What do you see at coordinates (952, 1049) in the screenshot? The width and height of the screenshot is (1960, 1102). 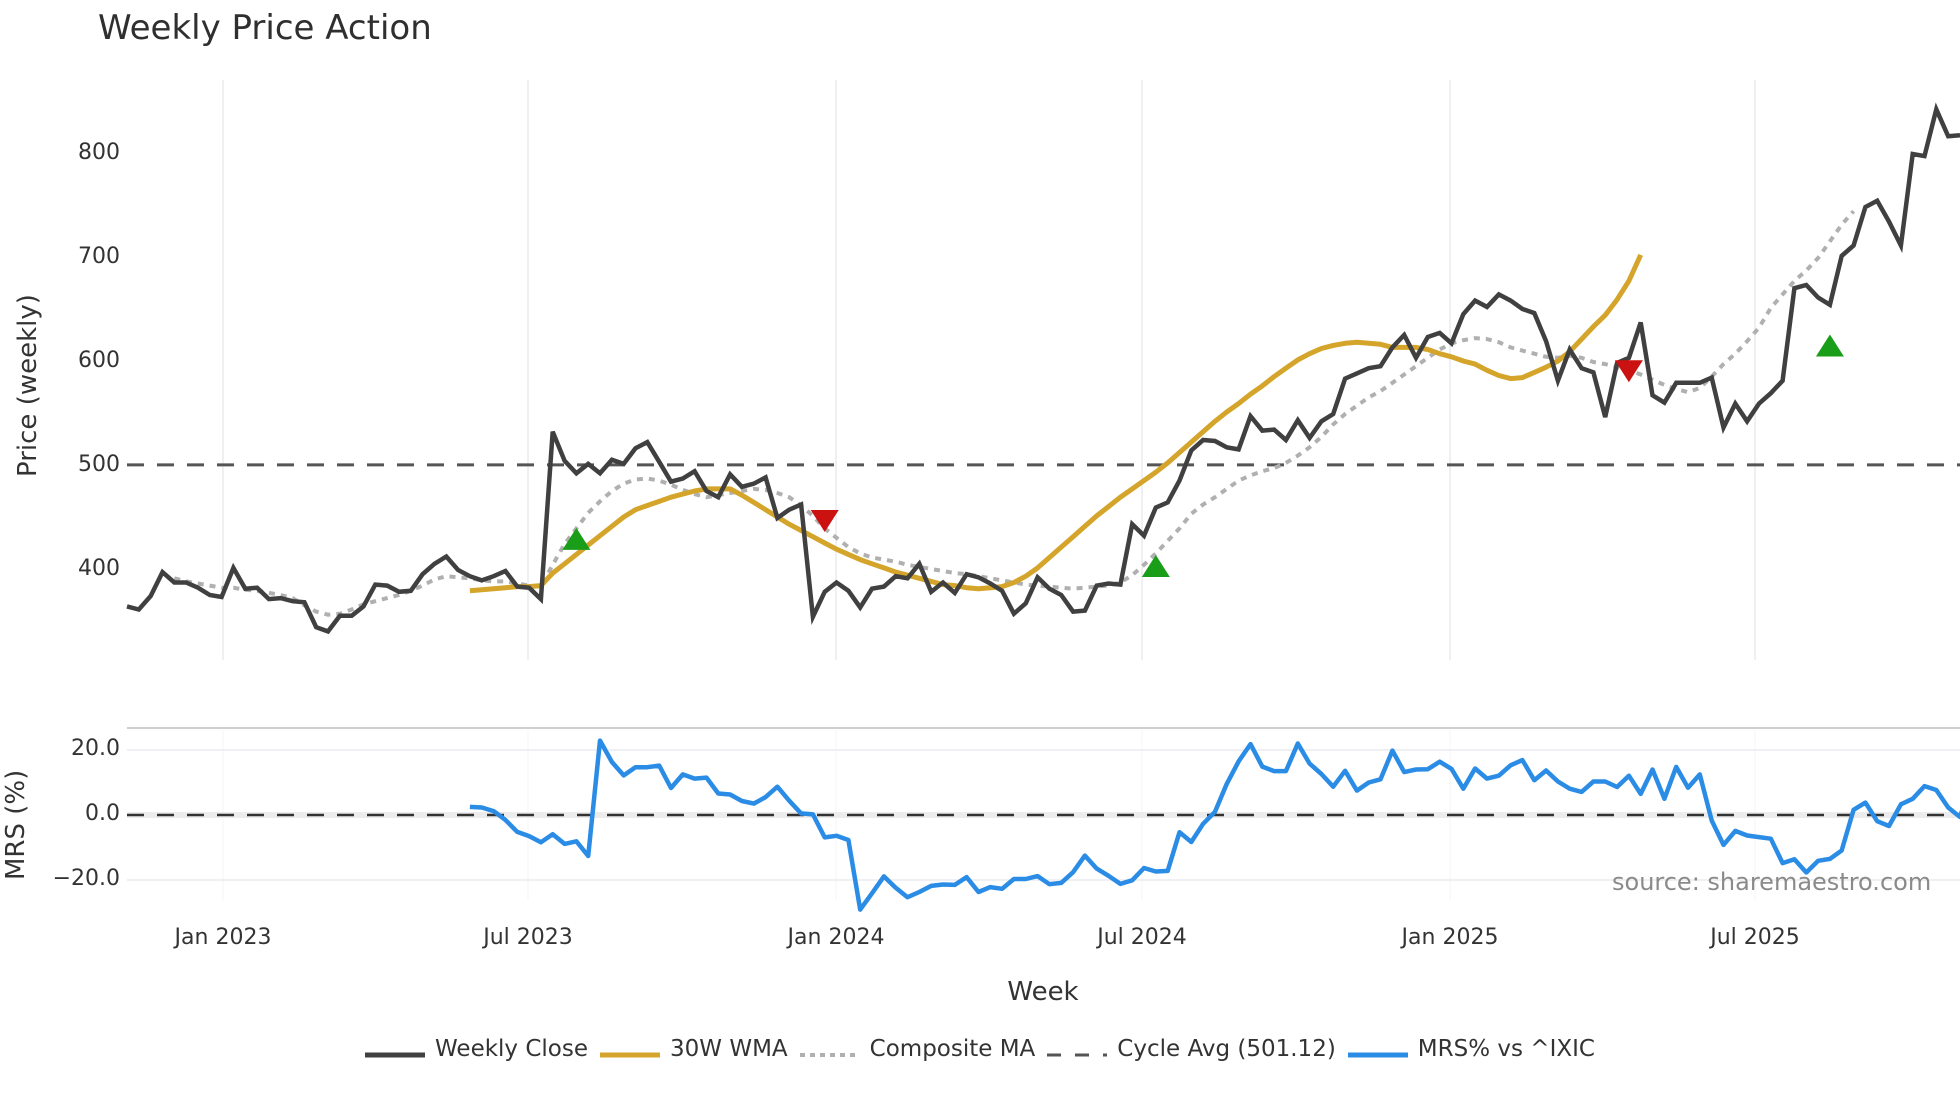 I see `legend-label: Composite MA` at bounding box center [952, 1049].